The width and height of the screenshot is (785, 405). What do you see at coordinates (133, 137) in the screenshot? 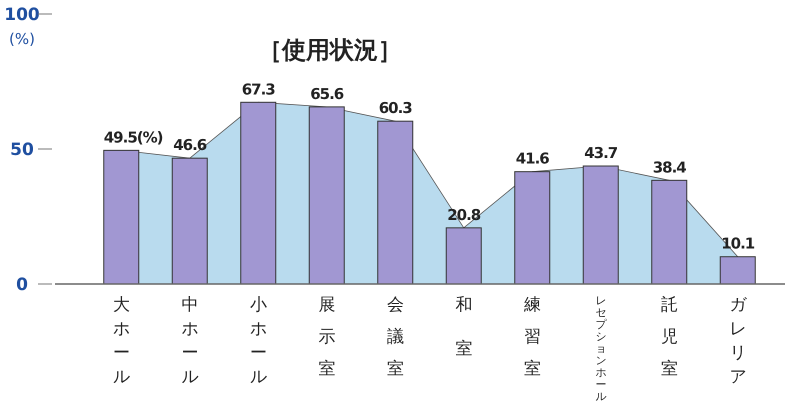
I see `data-label: 49.5(%)` at bounding box center [133, 137].